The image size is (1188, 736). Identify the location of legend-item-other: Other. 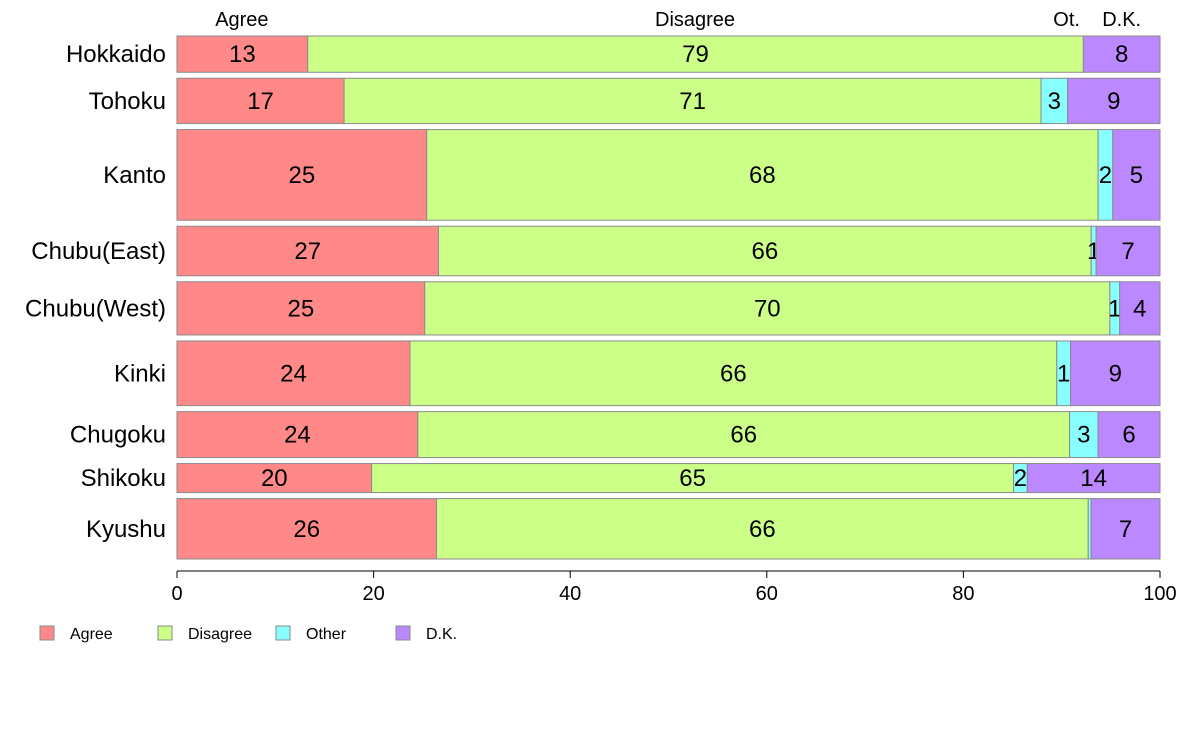
(311, 634).